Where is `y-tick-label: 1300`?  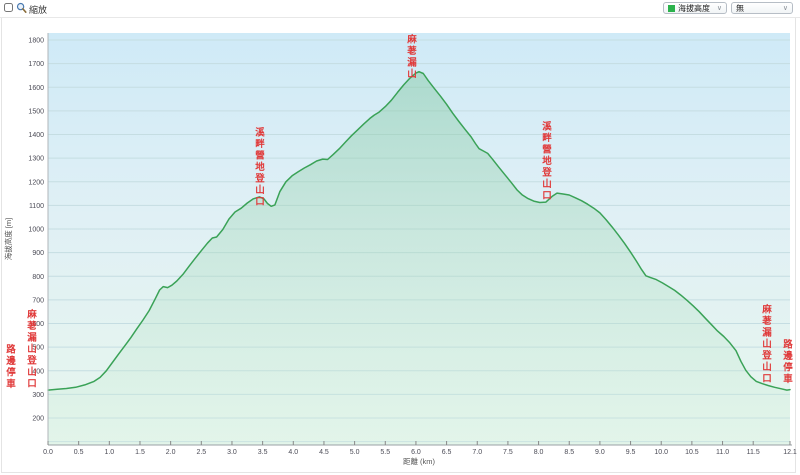
y-tick-label: 1300 is located at coordinates (36, 159).